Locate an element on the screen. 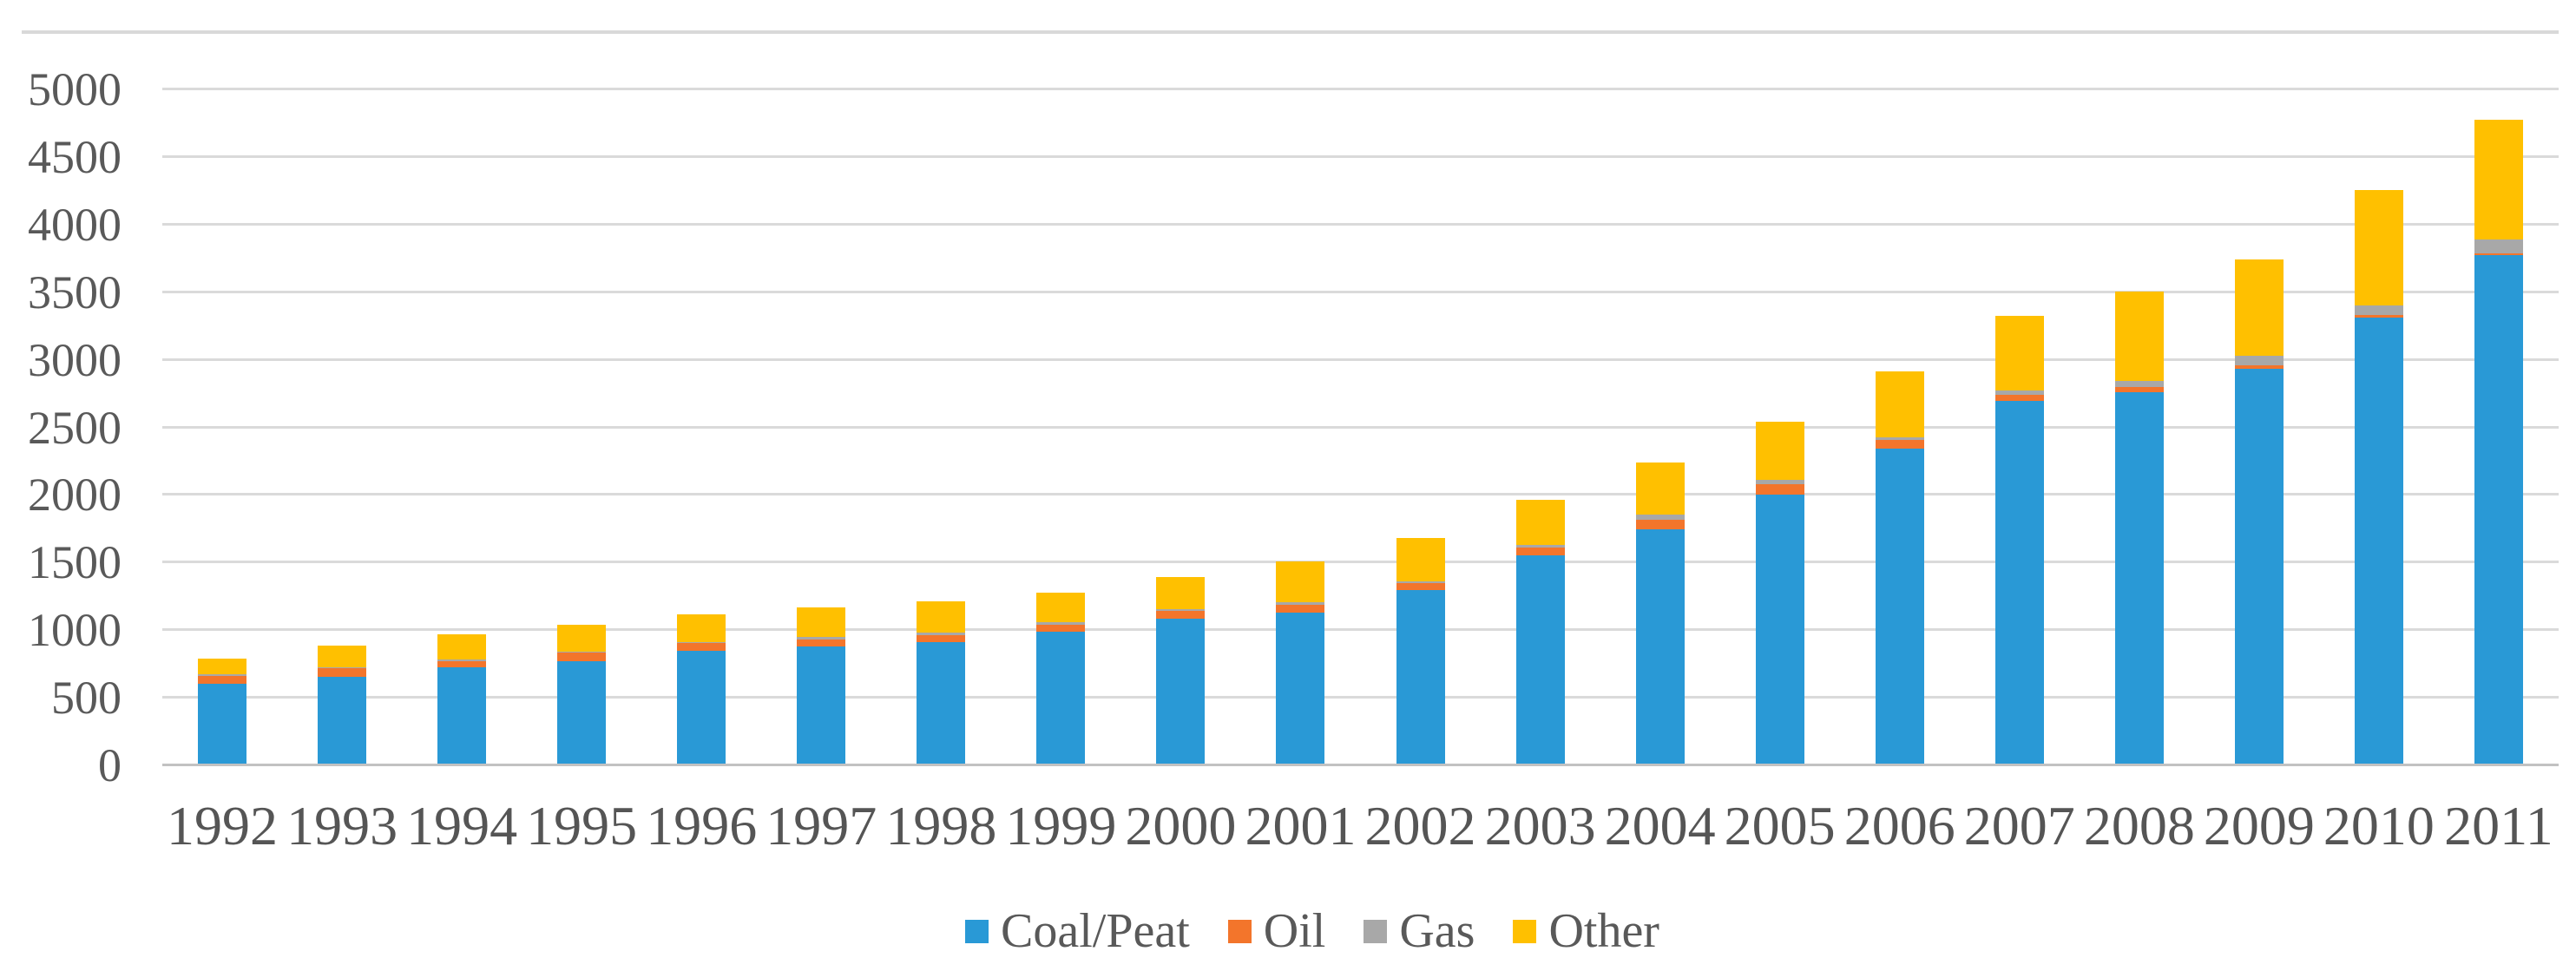 The height and width of the screenshot is (971, 2576). bar-2006-gas is located at coordinates (1899, 438).